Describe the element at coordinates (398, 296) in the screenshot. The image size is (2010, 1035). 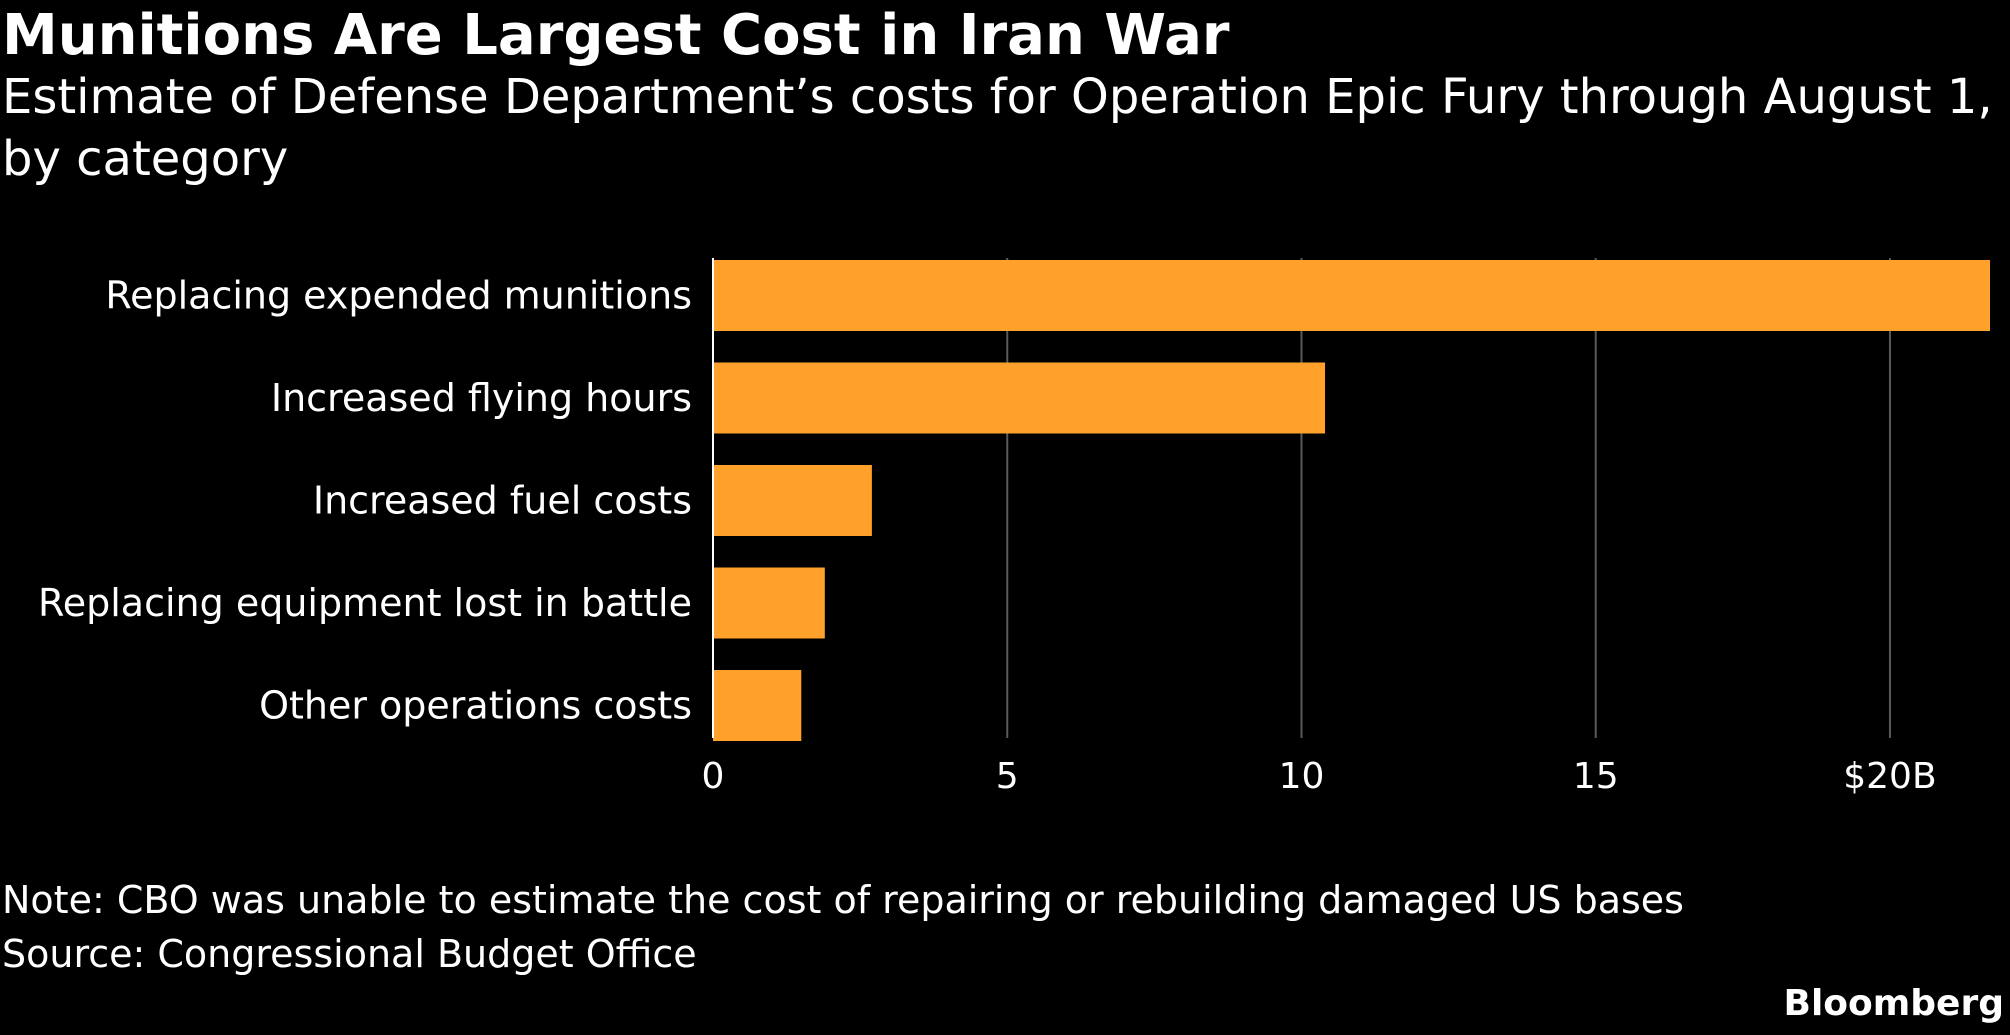
I see `category-label: Replacing expended munitions` at that location.